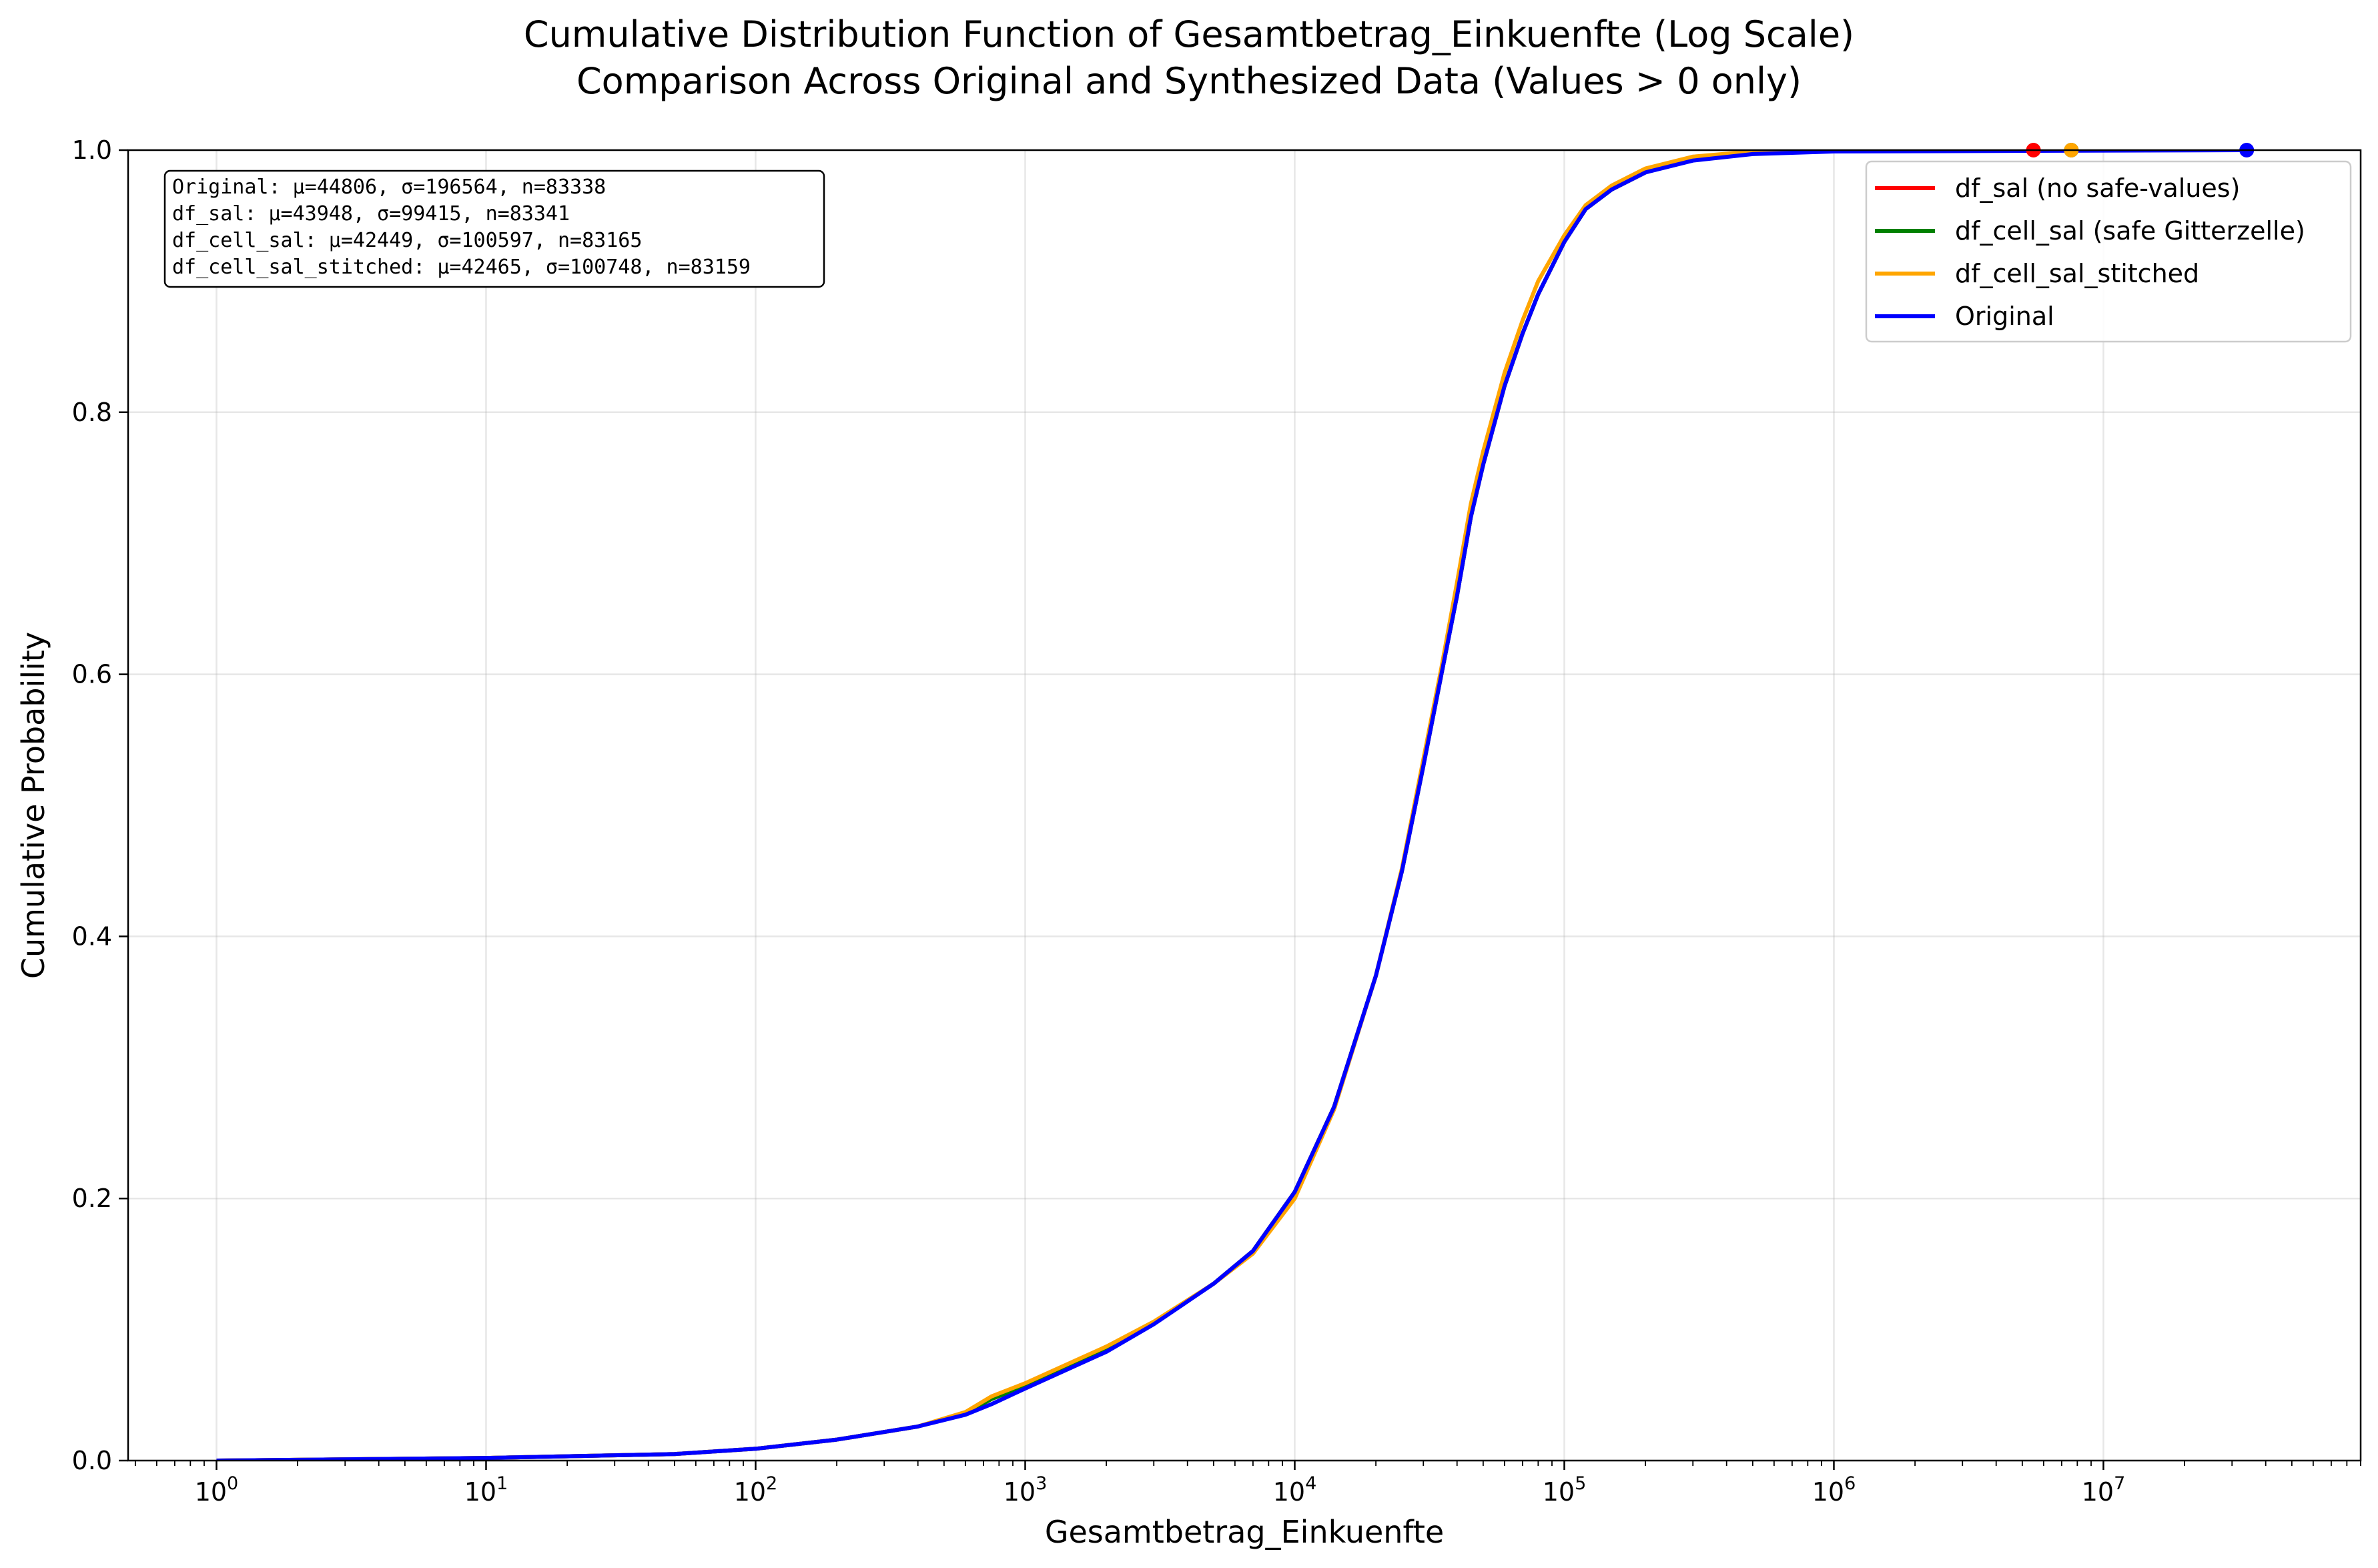  Describe the element at coordinates (1247, 1464) in the screenshot. I see `x-minor-ticks` at that location.